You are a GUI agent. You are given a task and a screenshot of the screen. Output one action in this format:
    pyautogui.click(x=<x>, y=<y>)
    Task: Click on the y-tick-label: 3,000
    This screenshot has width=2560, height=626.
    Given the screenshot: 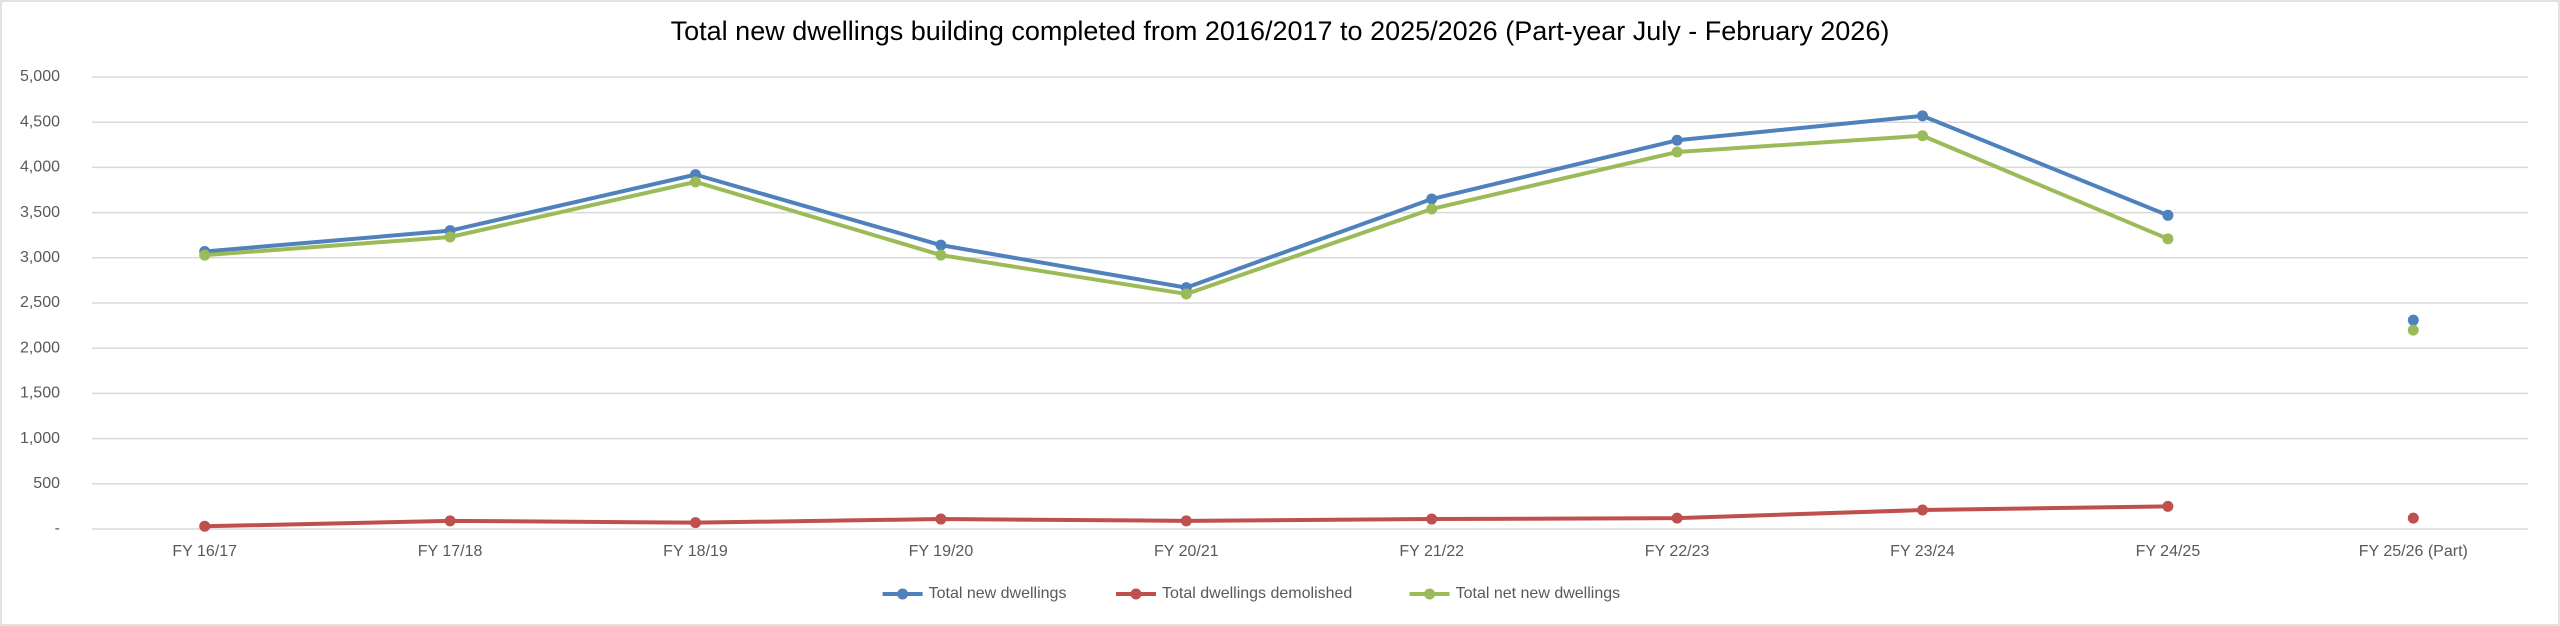 What is the action you would take?
    pyautogui.click(x=40, y=257)
    